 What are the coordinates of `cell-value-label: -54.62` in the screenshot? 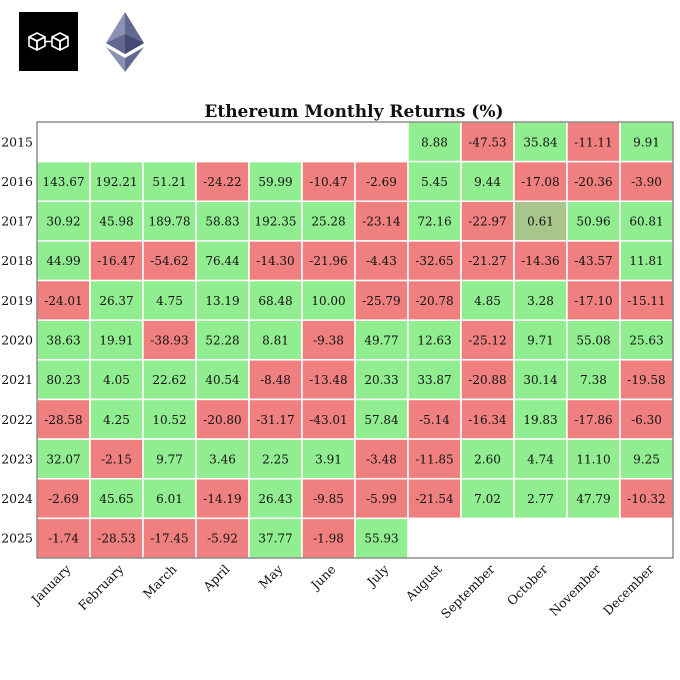 It's located at (169, 261).